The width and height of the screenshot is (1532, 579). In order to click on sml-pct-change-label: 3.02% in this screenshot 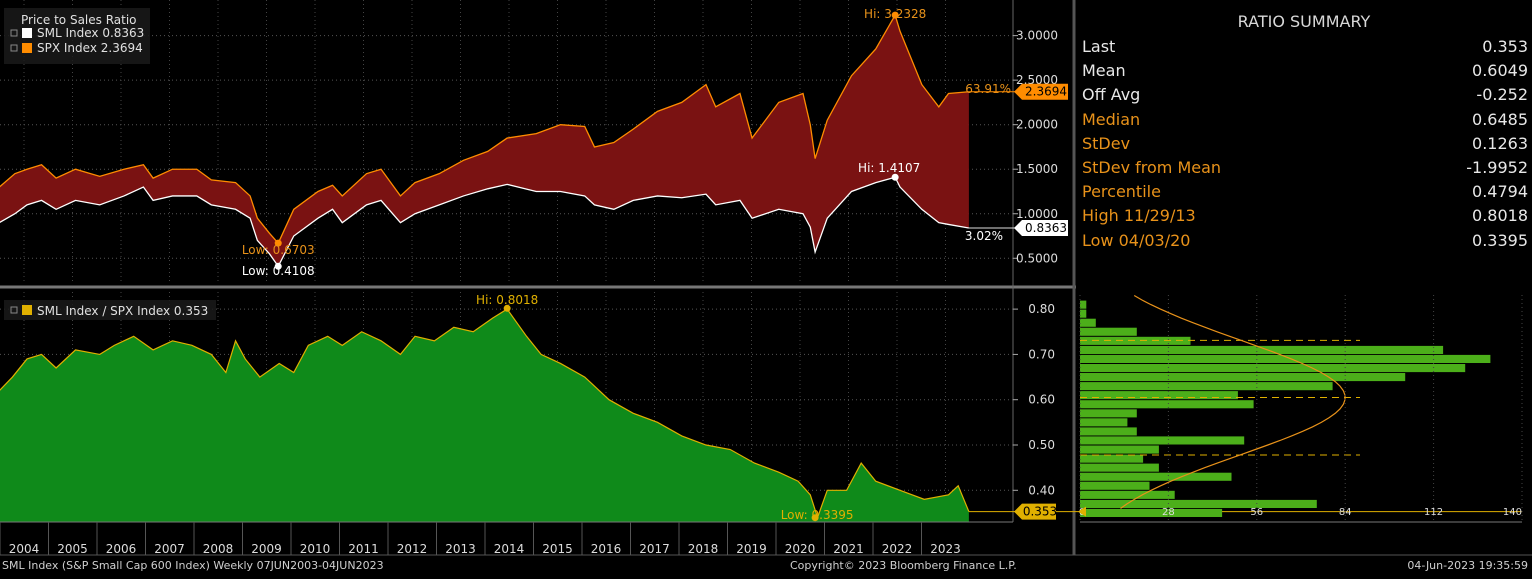, I will do `click(984, 236)`.